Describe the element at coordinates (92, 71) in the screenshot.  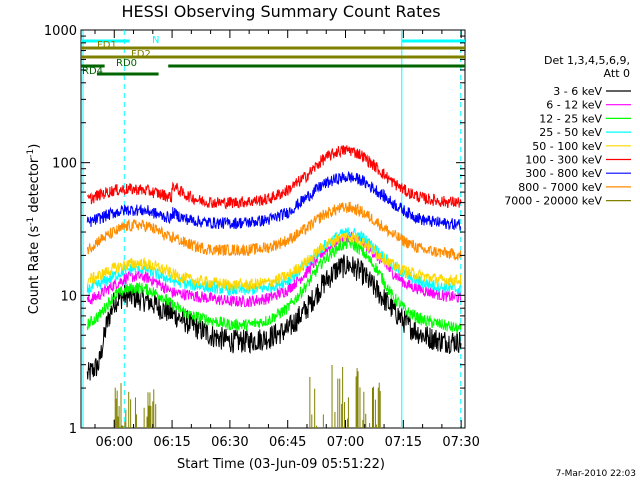
I see `segment-label-rd4: RD4` at that location.